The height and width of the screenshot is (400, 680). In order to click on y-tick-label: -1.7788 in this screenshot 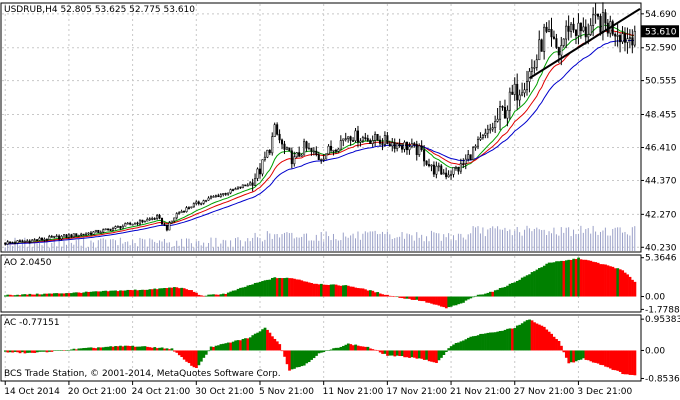, I will do `click(662, 310)`.